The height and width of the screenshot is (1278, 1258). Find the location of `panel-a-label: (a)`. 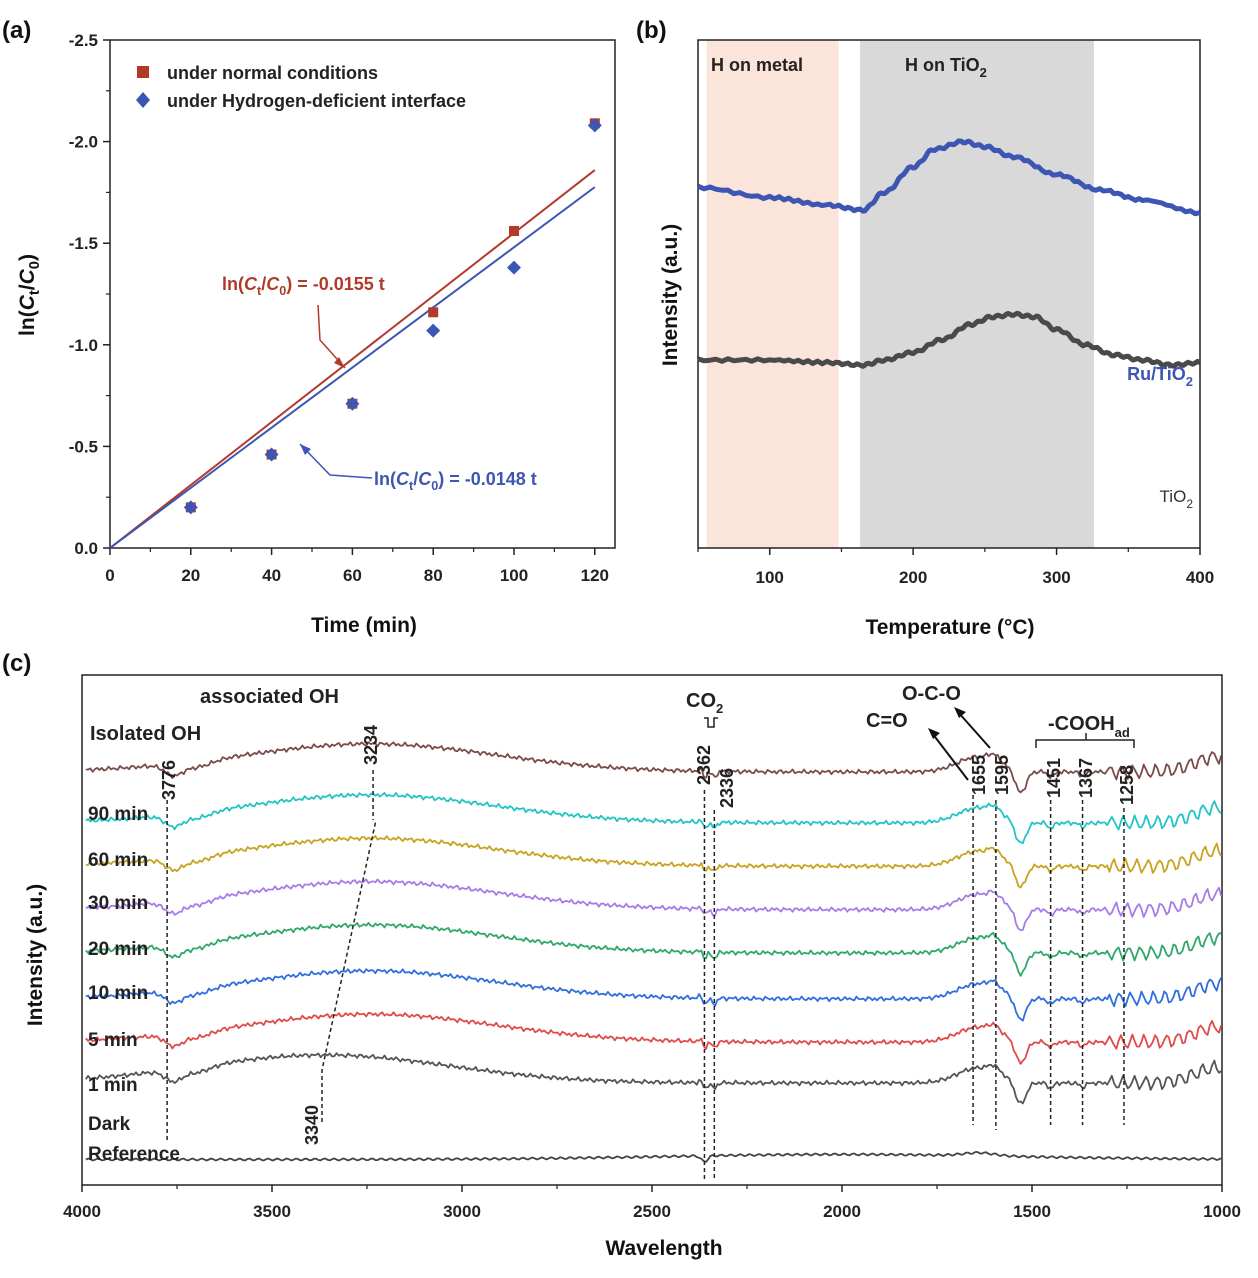

panel-a-label: (a) is located at coordinates (16, 30).